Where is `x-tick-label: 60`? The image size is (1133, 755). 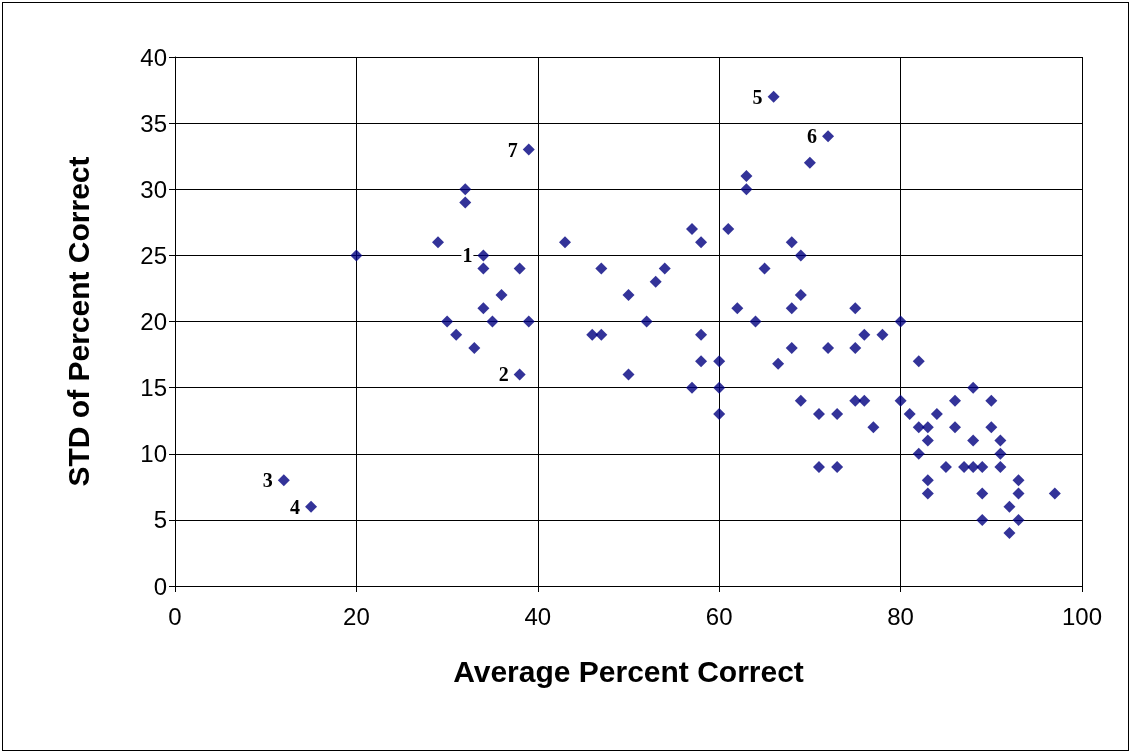 x-tick-label: 60 is located at coordinates (719, 616).